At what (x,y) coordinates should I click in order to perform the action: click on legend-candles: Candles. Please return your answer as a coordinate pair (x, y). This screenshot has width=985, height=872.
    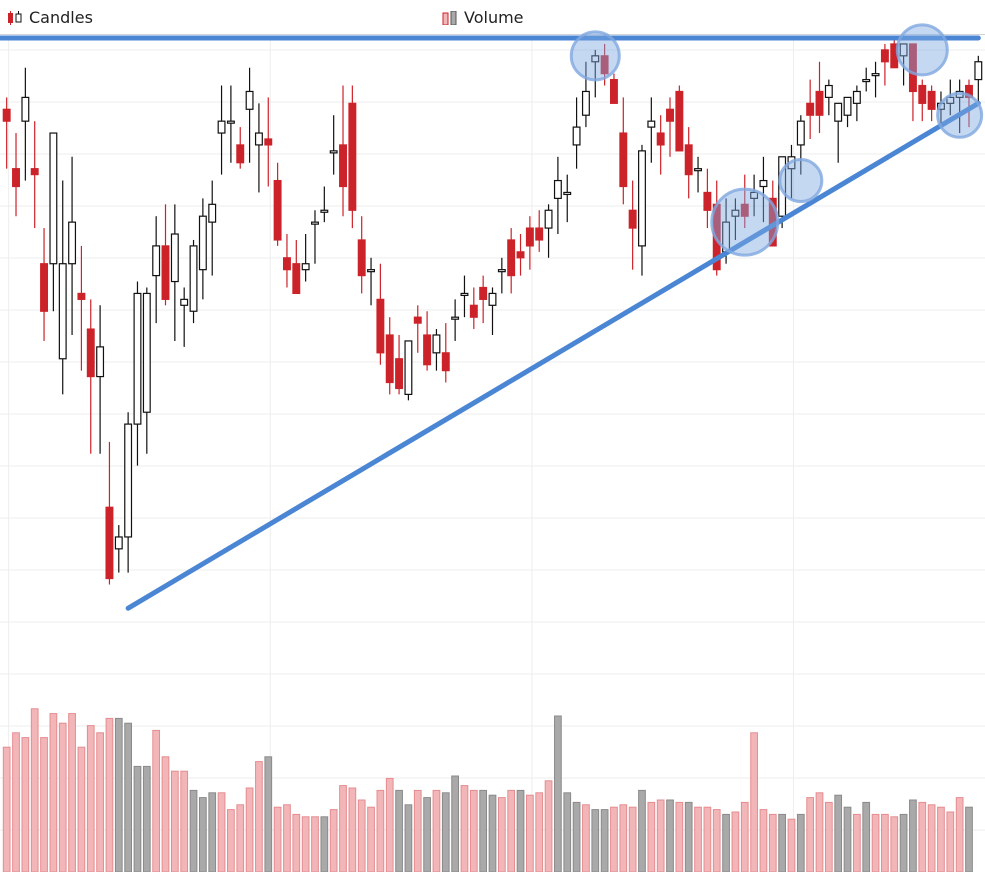
    Looking at the image, I should click on (49, 17).